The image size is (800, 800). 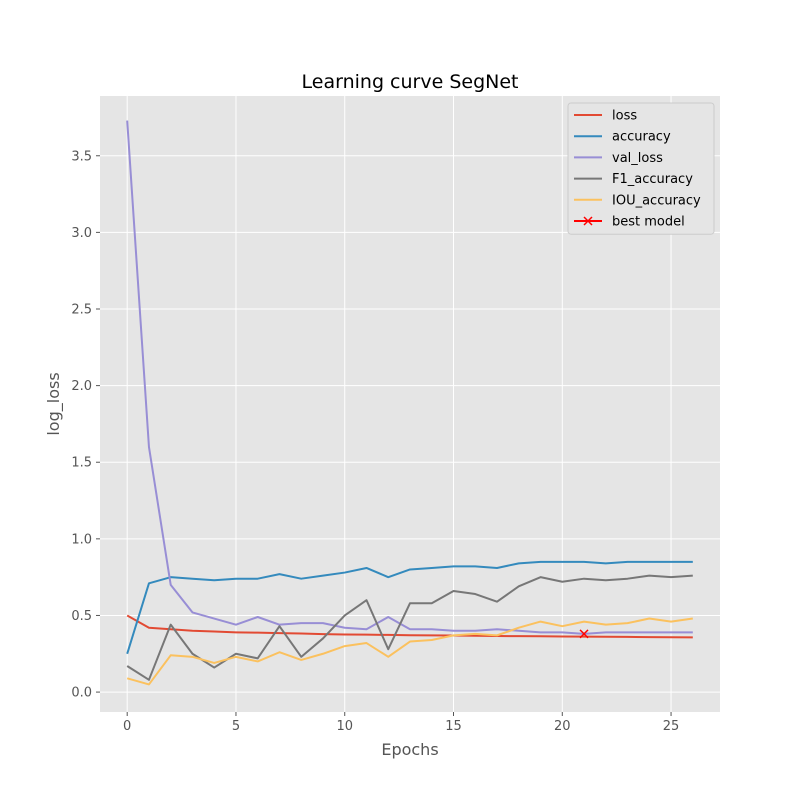 What do you see at coordinates (409, 607) in the screenshot?
I see `series-line-accuracy` at bounding box center [409, 607].